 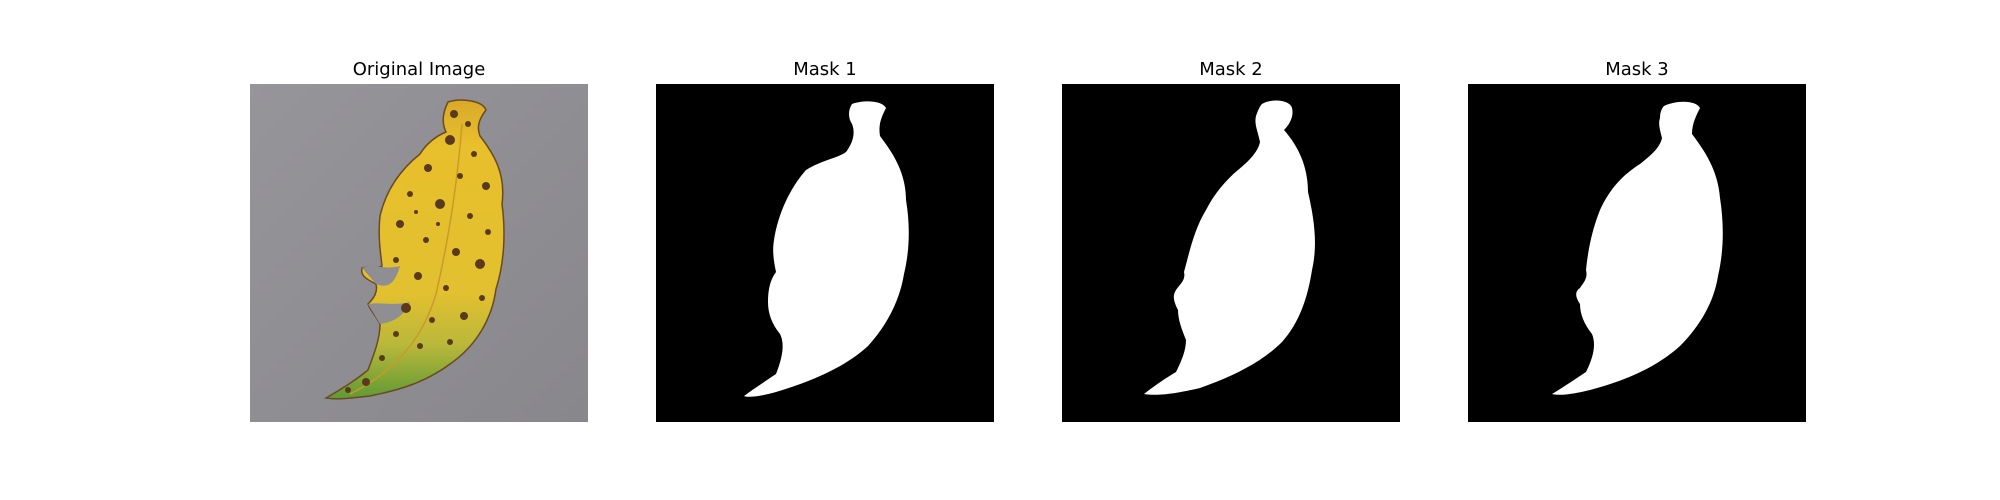 What do you see at coordinates (1231, 253) in the screenshot?
I see `mask-2-image` at bounding box center [1231, 253].